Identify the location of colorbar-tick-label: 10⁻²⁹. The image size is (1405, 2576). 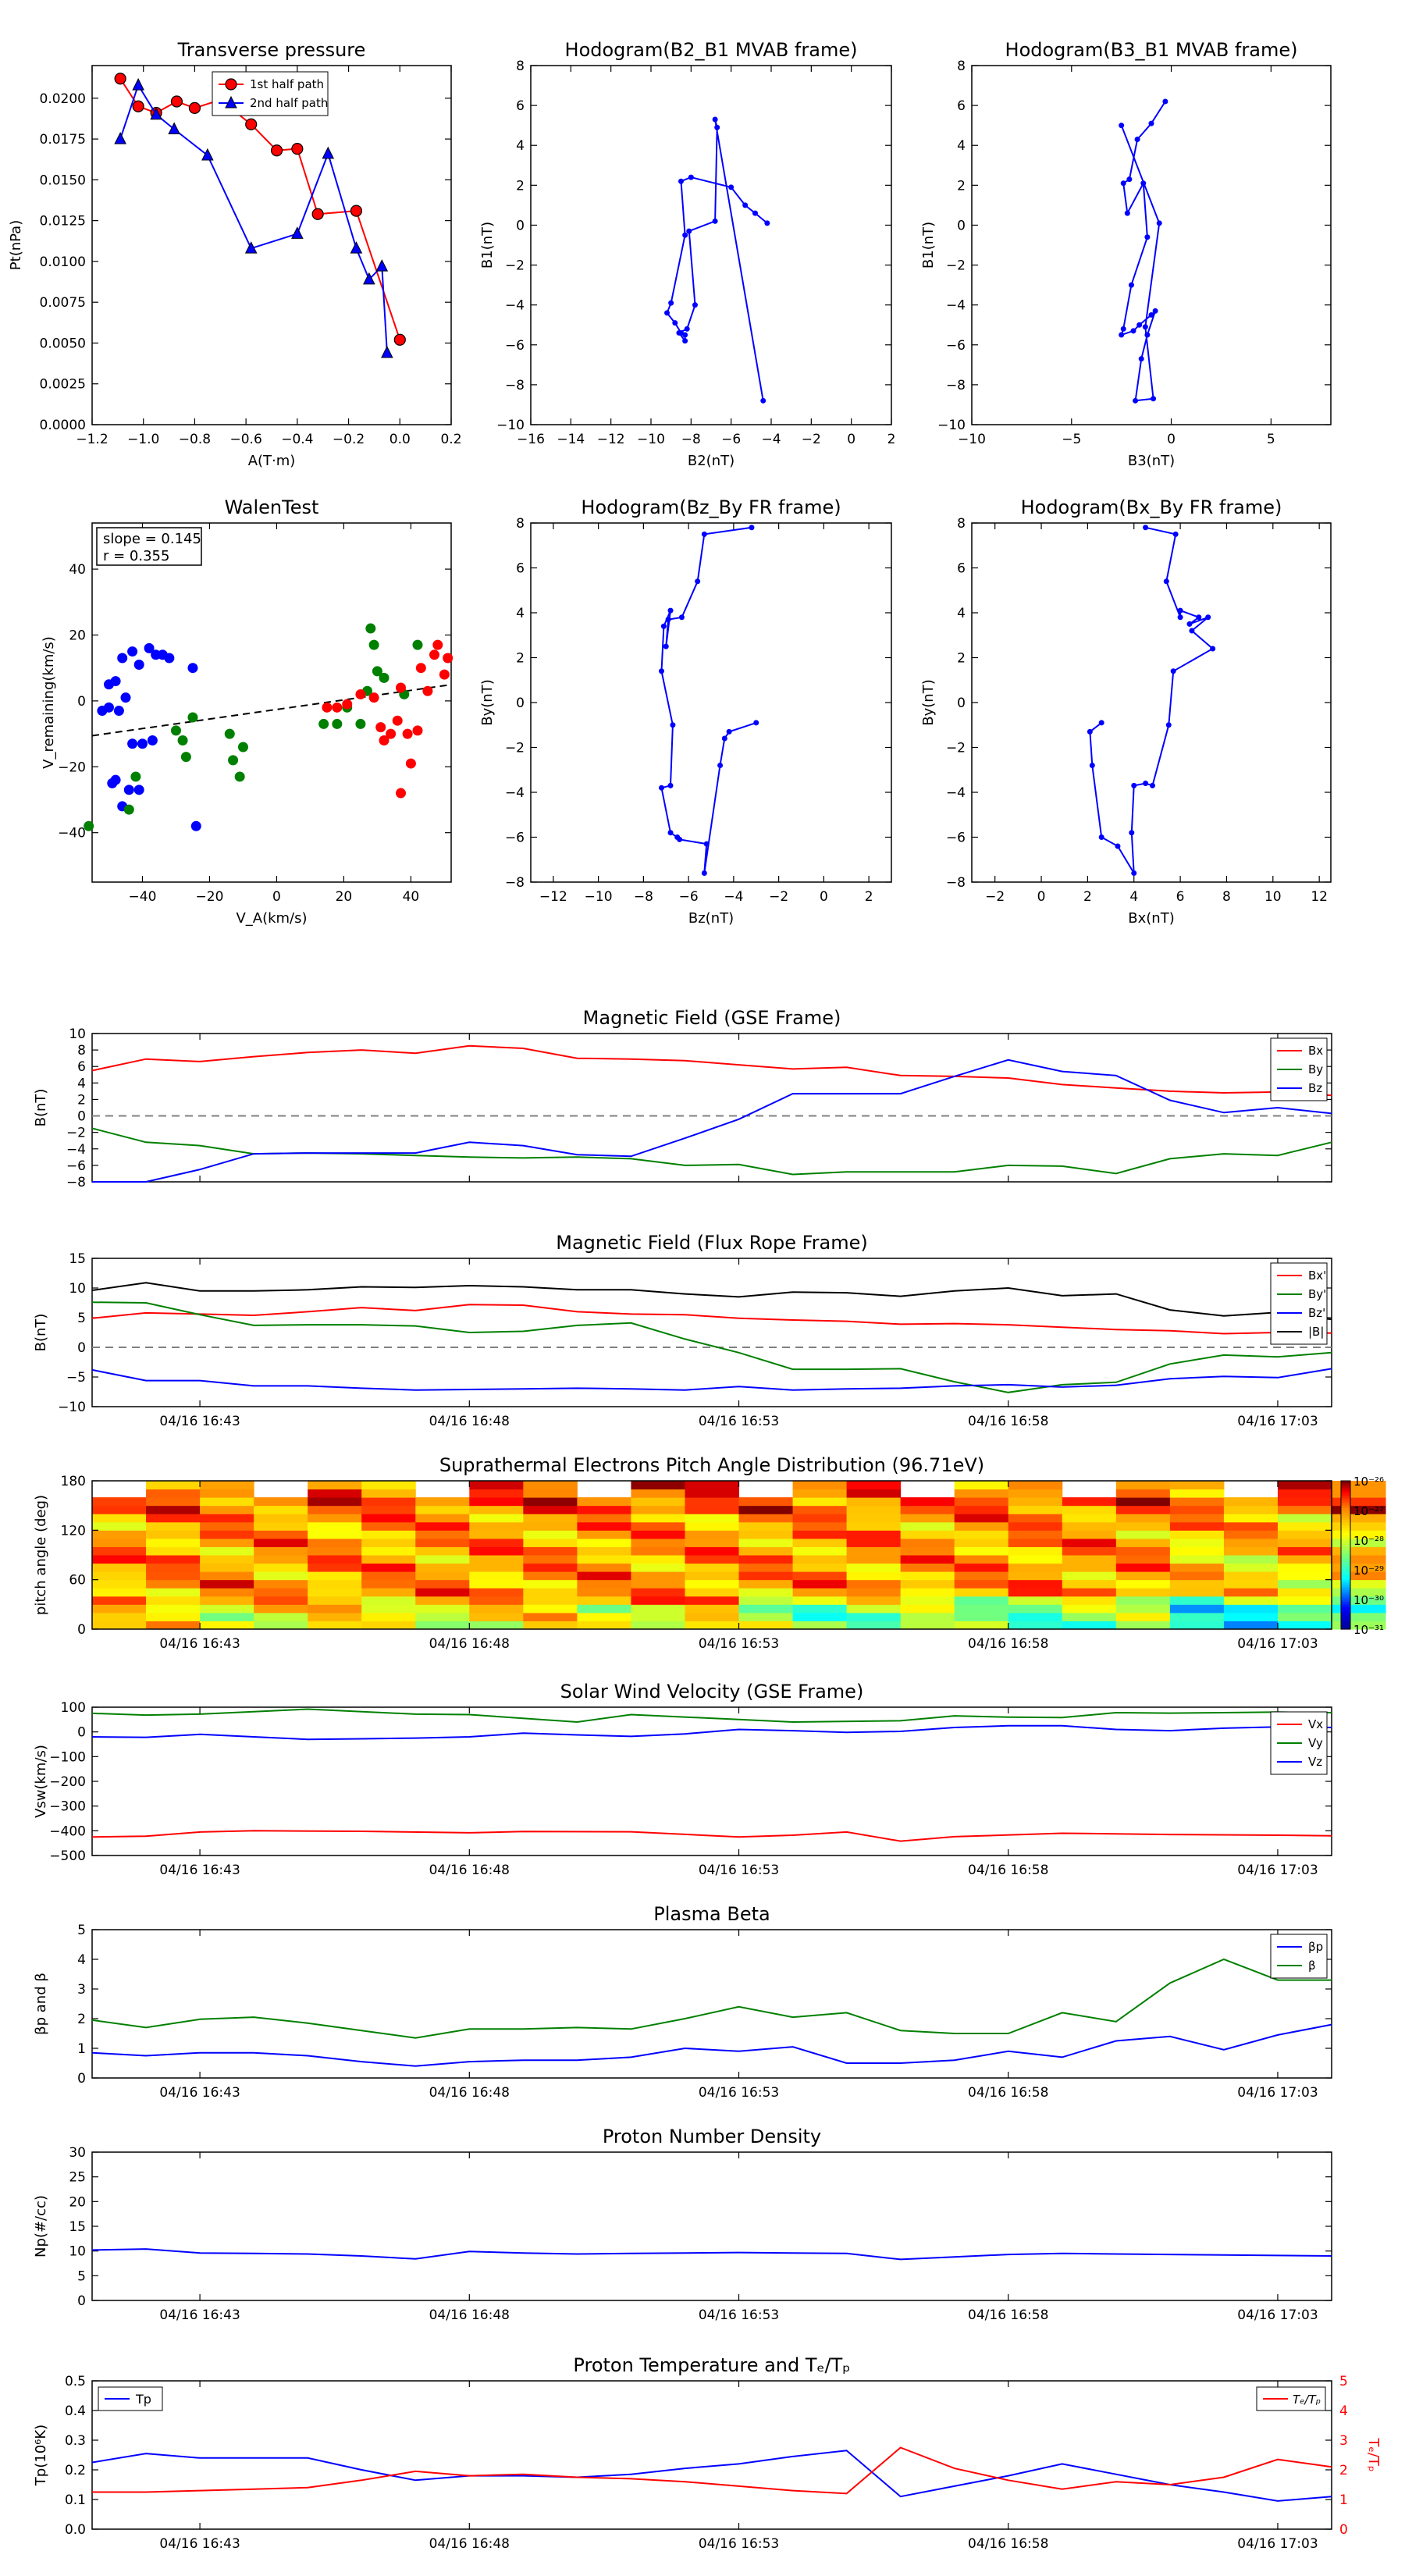
(1368, 1571).